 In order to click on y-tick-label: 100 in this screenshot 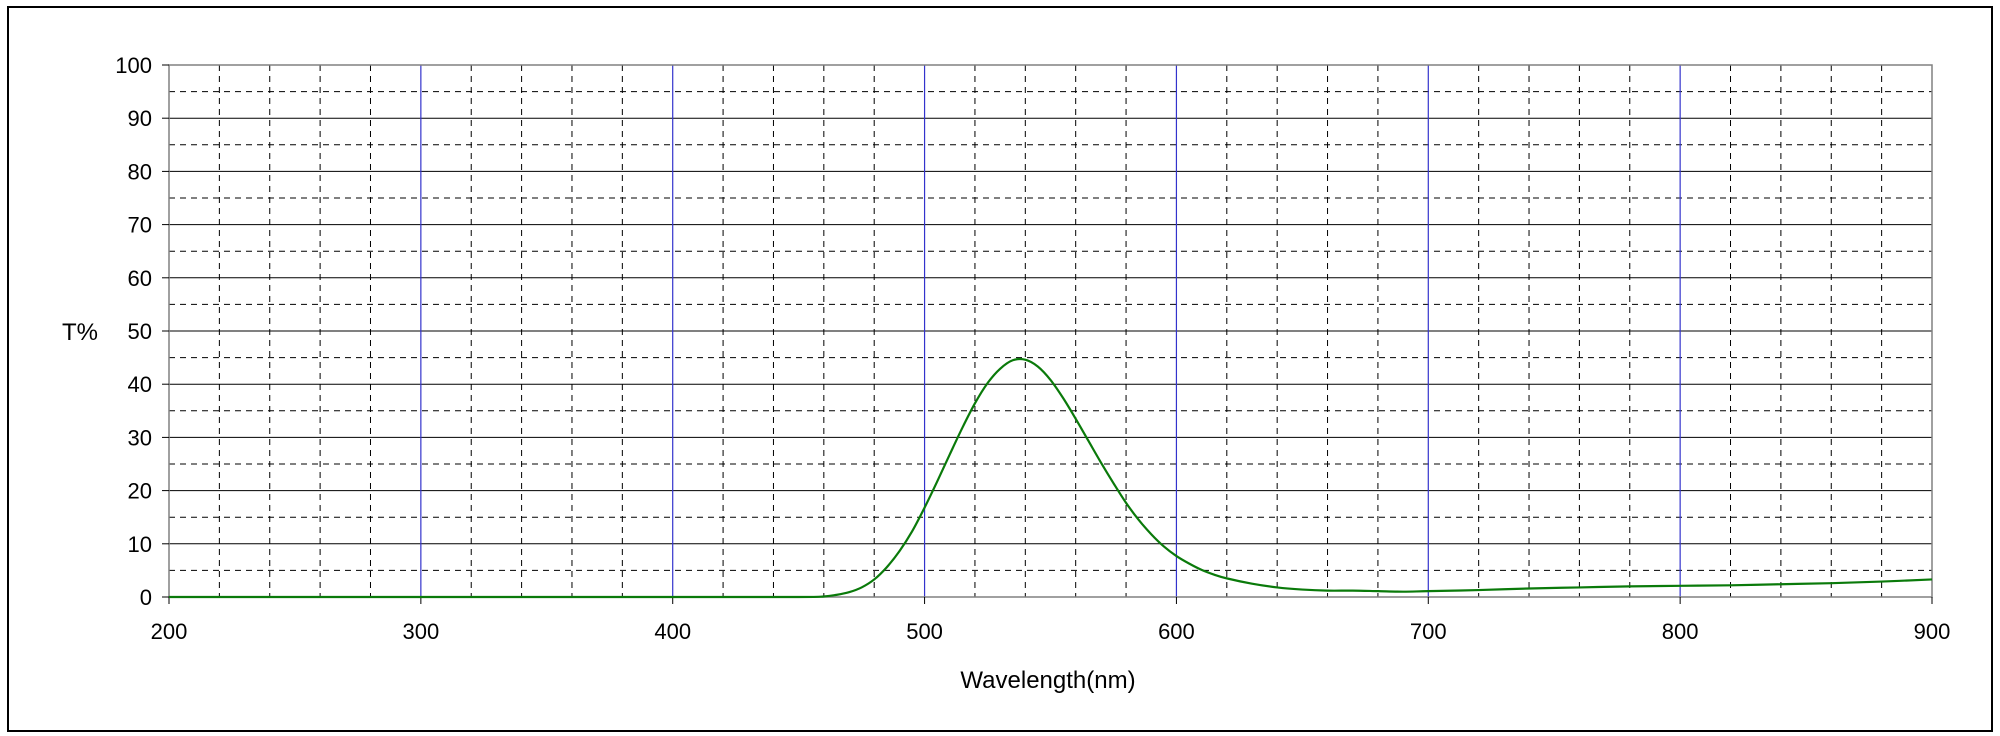, I will do `click(133, 65)`.